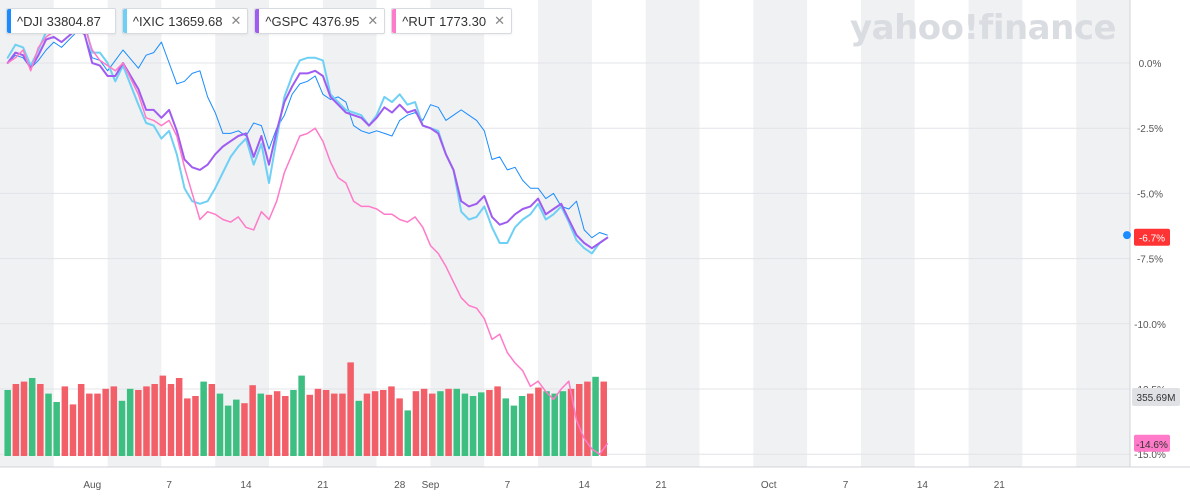  What do you see at coordinates (73, 21) in the screenshot?
I see `dji-value: 33804.87` at bounding box center [73, 21].